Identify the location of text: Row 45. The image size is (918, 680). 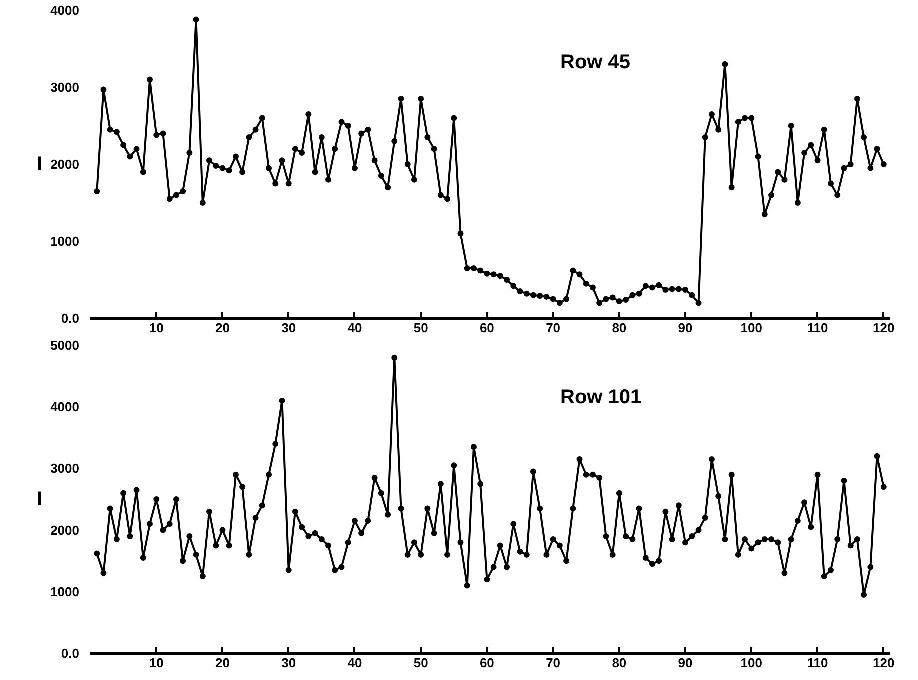
(595, 63).